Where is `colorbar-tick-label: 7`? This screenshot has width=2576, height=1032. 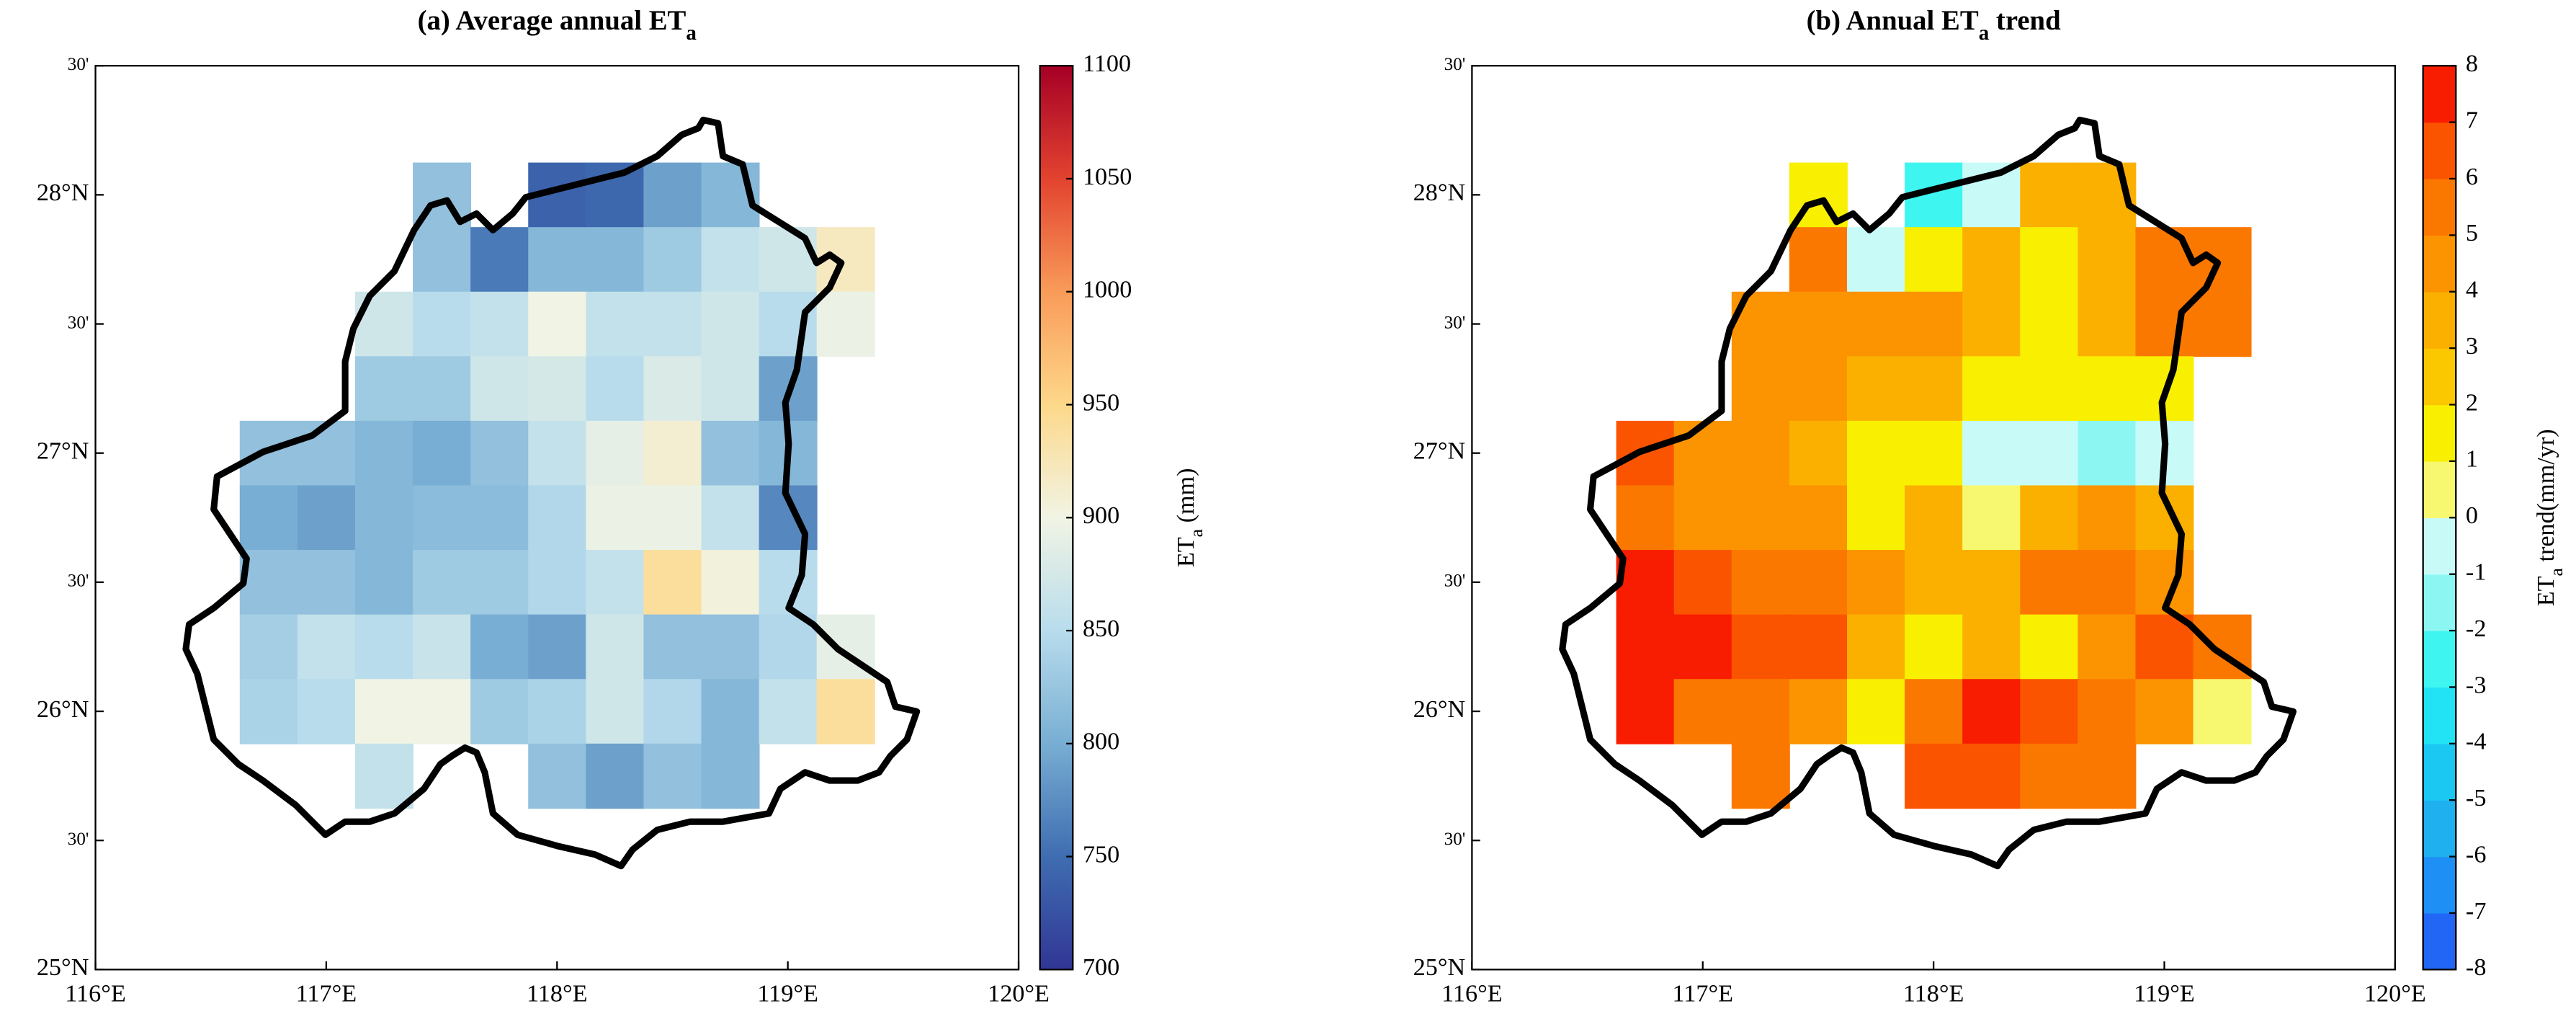
colorbar-tick-label: 7 is located at coordinates (2472, 120).